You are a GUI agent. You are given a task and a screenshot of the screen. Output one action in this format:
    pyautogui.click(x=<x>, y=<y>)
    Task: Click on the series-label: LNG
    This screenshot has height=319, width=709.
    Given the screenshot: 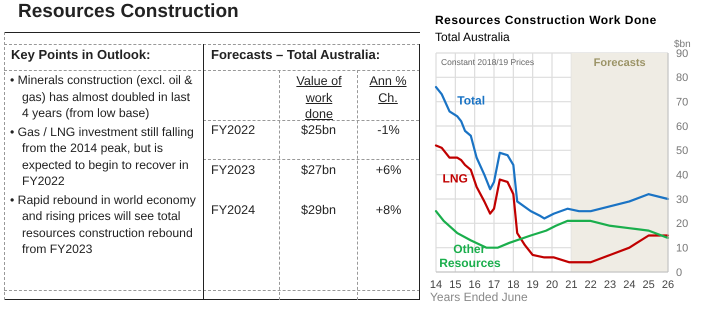 What is the action you would take?
    pyautogui.click(x=455, y=179)
    